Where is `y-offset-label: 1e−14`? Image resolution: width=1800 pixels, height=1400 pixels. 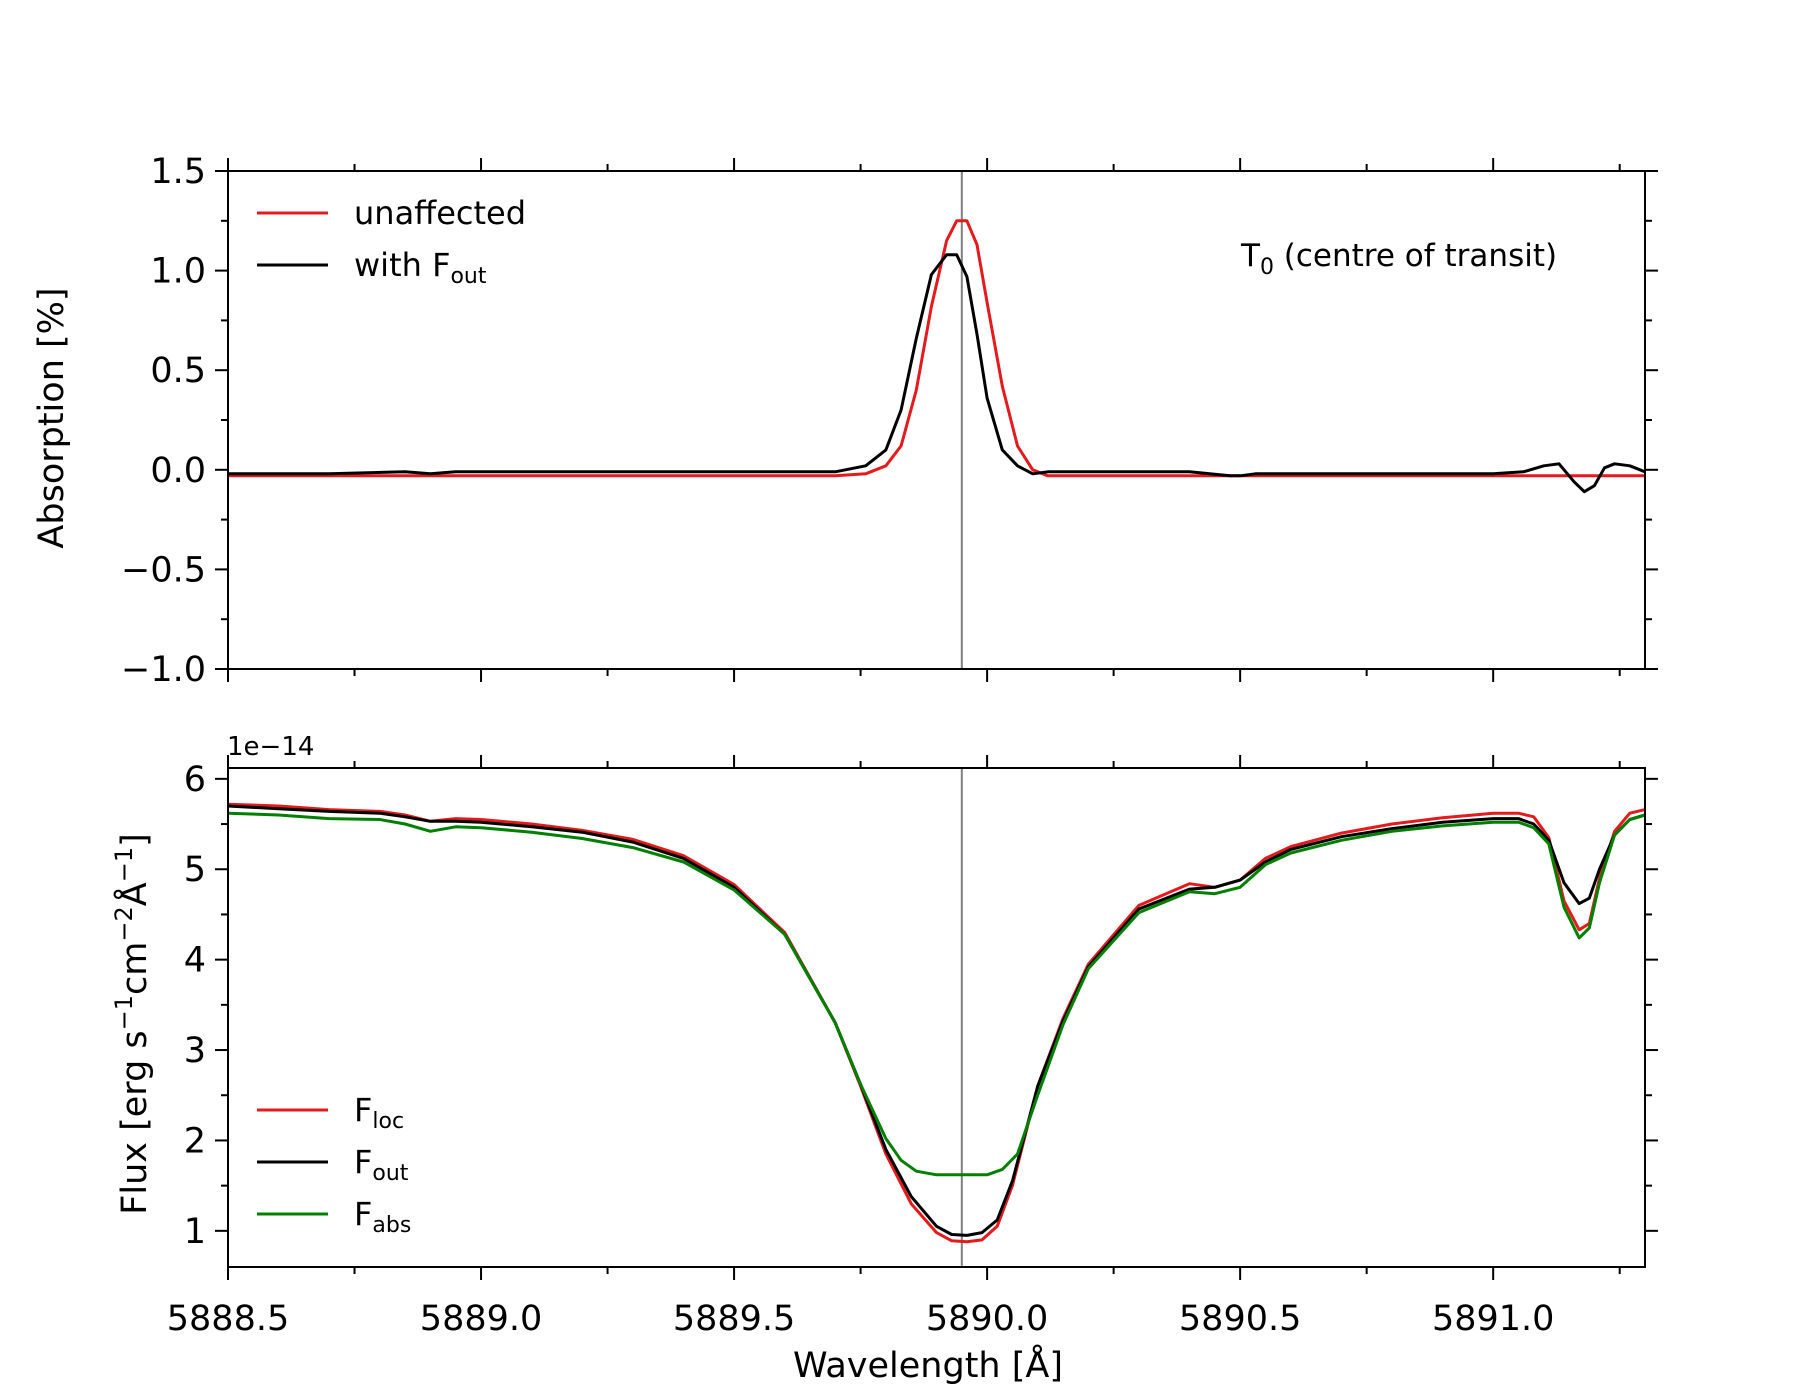 y-offset-label: 1e−14 is located at coordinates (270, 747).